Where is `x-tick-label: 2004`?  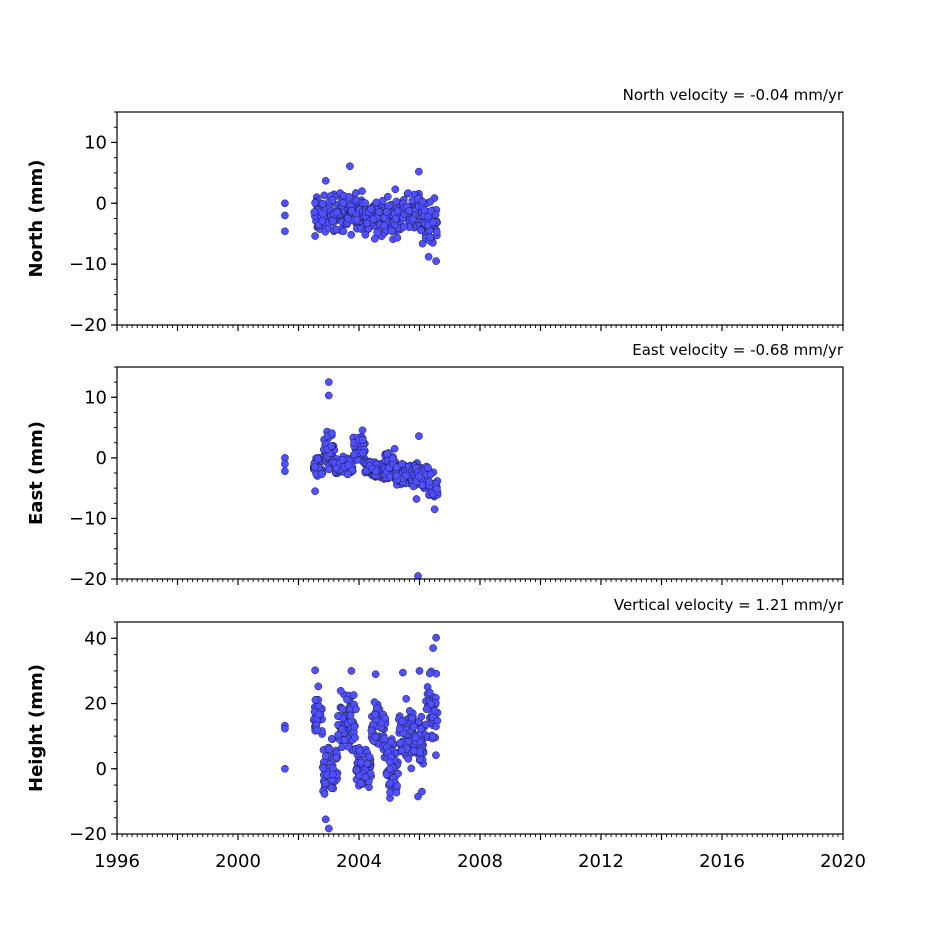 x-tick-label: 2004 is located at coordinates (359, 861).